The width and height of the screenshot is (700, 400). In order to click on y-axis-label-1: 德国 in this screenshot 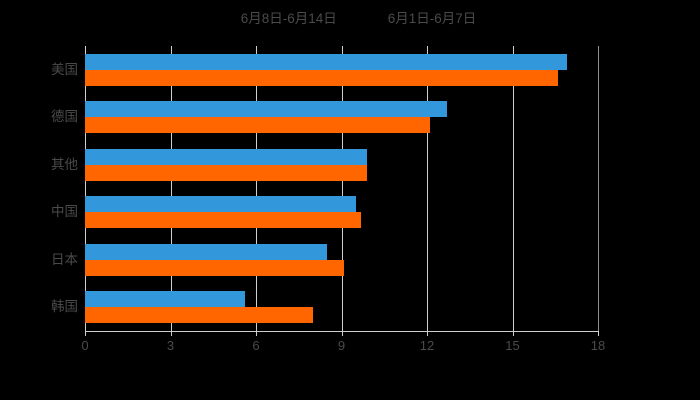, I will do `click(64, 117)`.